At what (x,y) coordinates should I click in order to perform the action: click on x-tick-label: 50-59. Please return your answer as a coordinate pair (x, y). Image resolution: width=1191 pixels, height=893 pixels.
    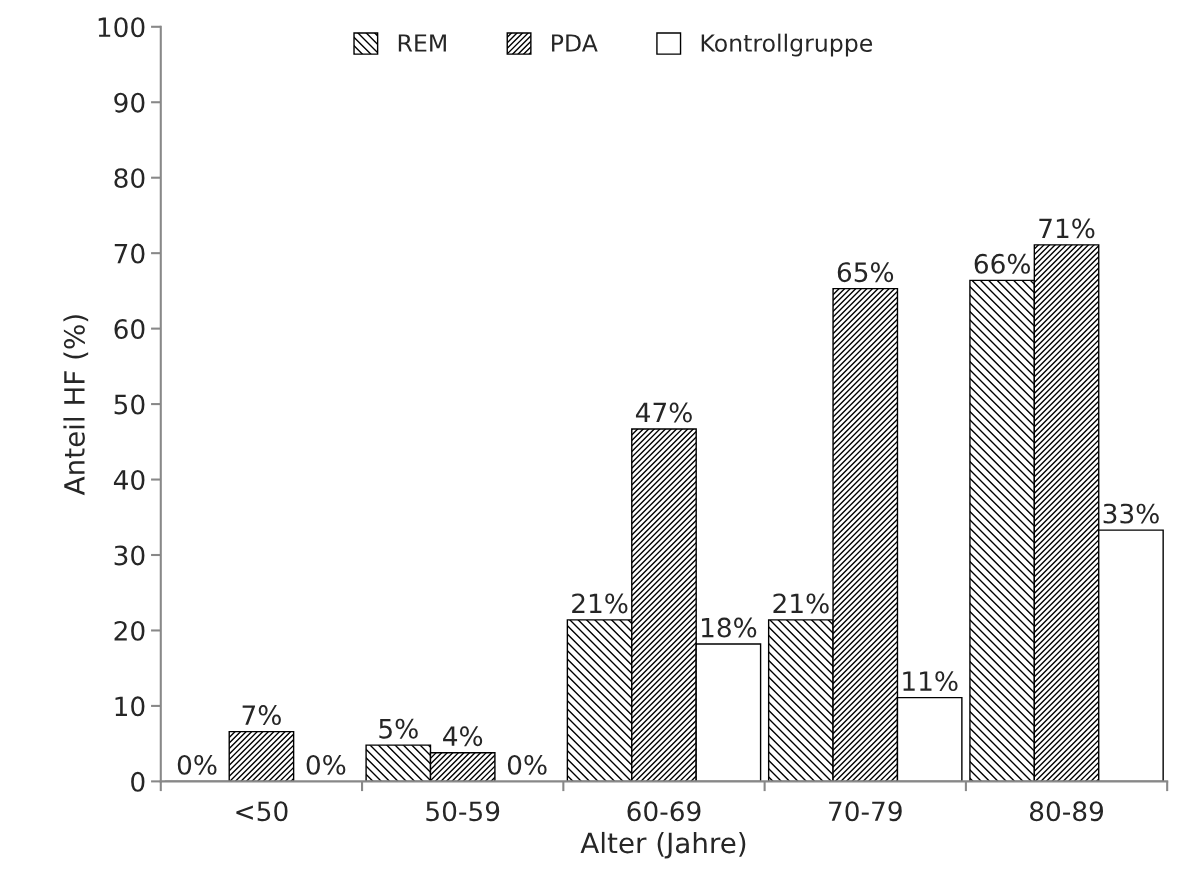
    Looking at the image, I should click on (463, 811).